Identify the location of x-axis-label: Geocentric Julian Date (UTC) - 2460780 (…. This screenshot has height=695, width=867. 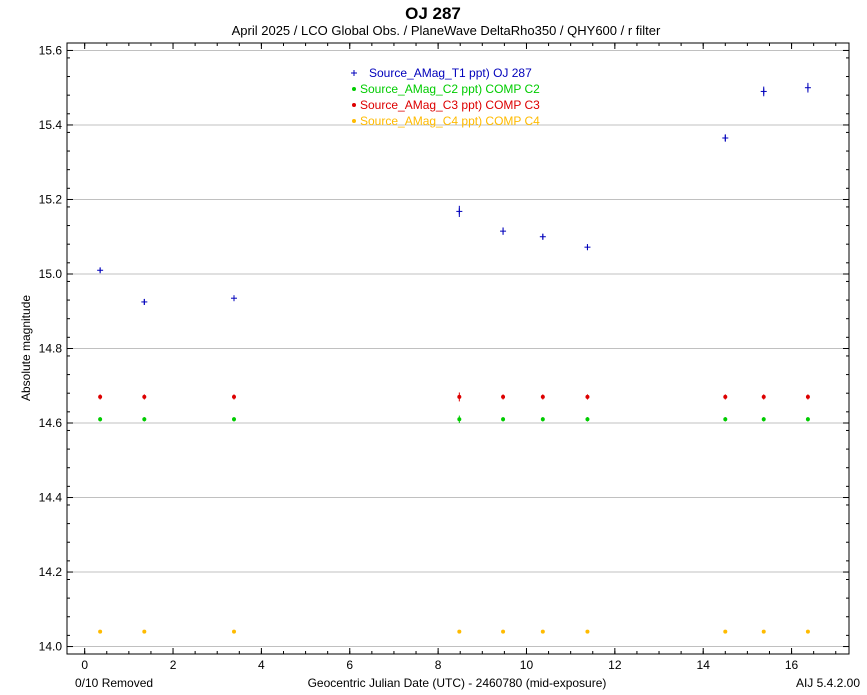
(457, 683).